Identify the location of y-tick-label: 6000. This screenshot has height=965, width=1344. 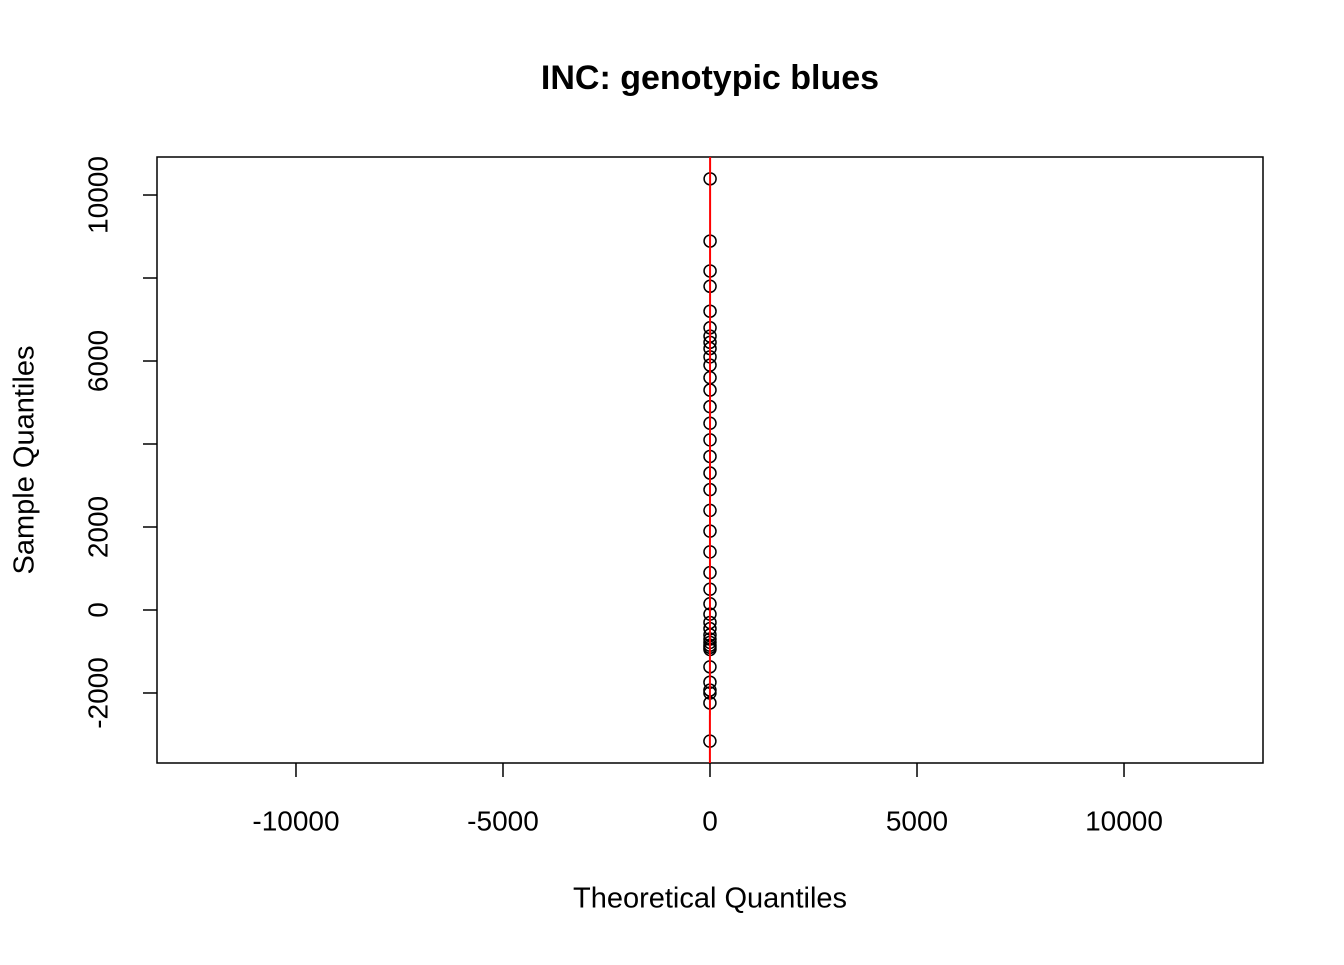
(97, 361).